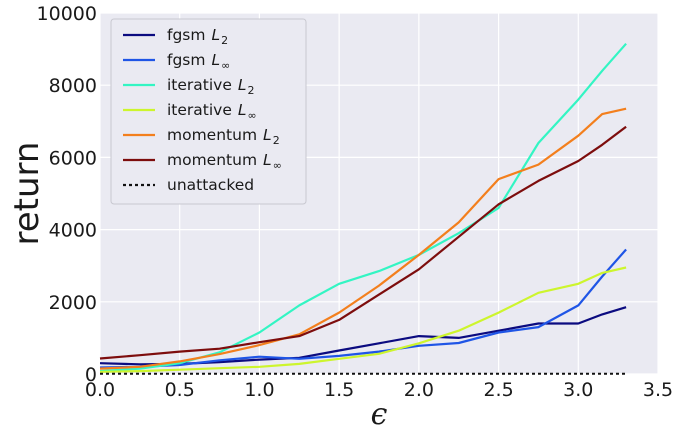 This screenshot has width=677, height=438. Describe the element at coordinates (91, 375) in the screenshot. I see `y-tick-label: 0` at that location.